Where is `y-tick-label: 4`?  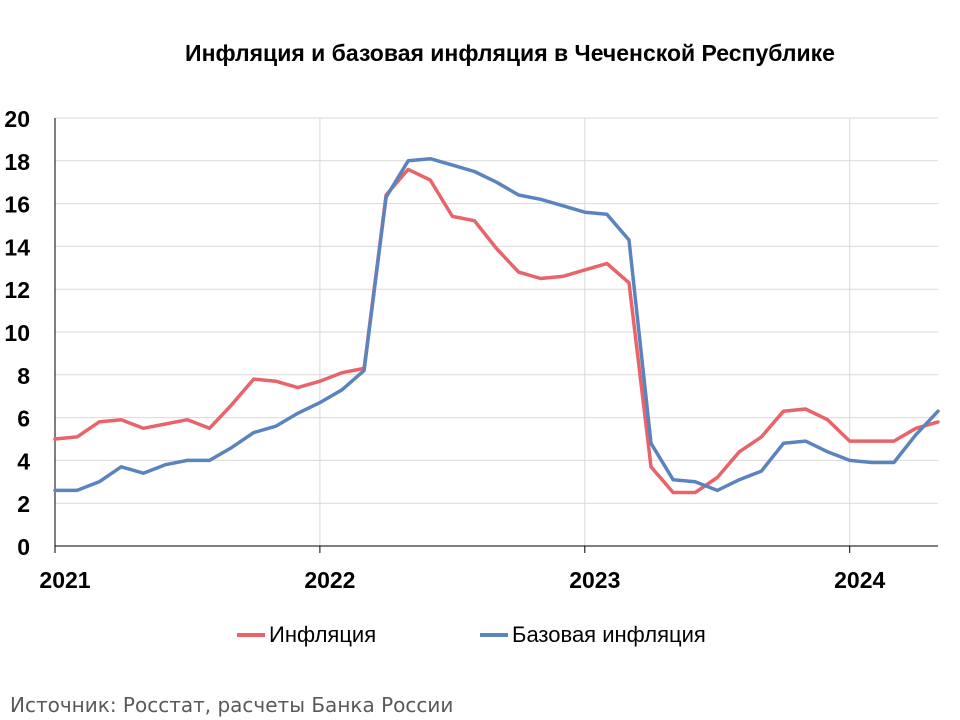
y-tick-label: 4 is located at coordinates (23, 461).